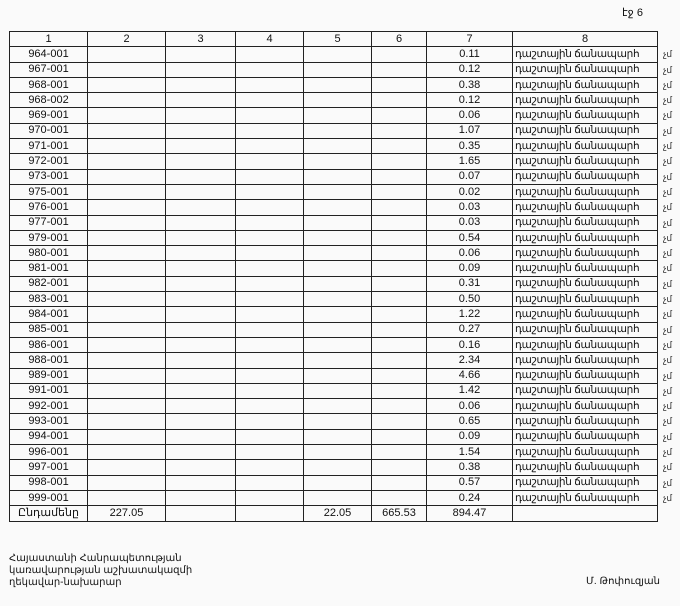 Image resolution: width=680 pixels, height=606 pixels. Describe the element at coordinates (399, 39) in the screenshot. I see `column-header: 6` at that location.